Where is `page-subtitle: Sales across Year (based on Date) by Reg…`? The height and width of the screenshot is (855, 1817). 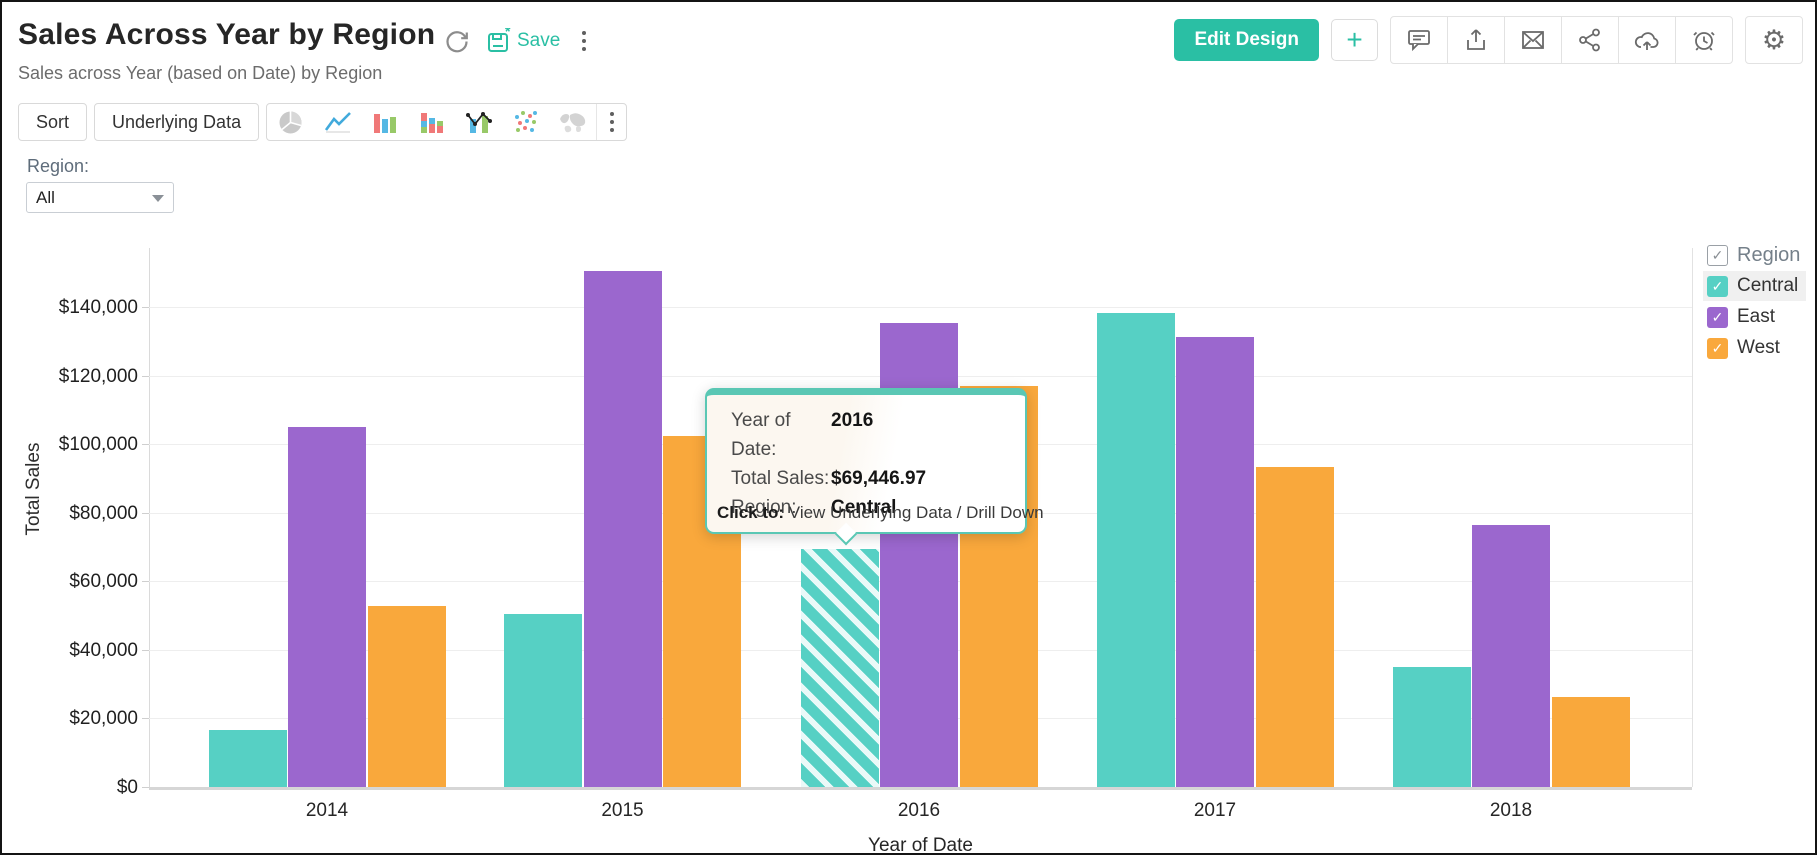
page-subtitle: Sales across Year (based on Date) by Reg… is located at coordinates (200, 73).